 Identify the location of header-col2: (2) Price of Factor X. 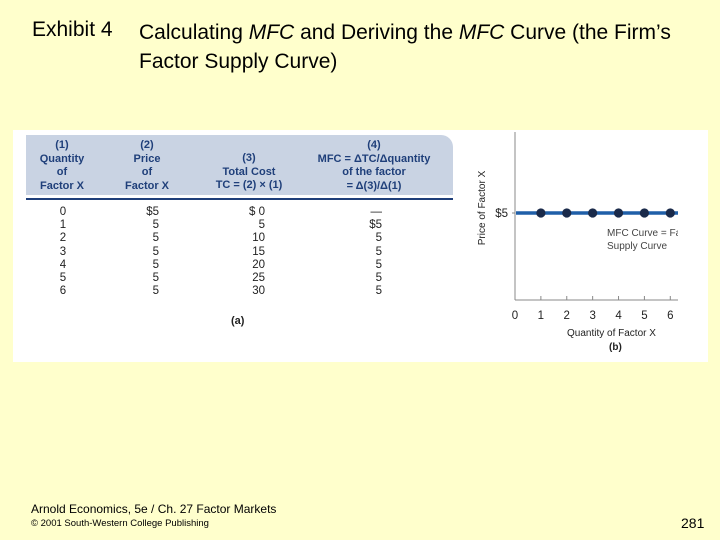
(146, 165).